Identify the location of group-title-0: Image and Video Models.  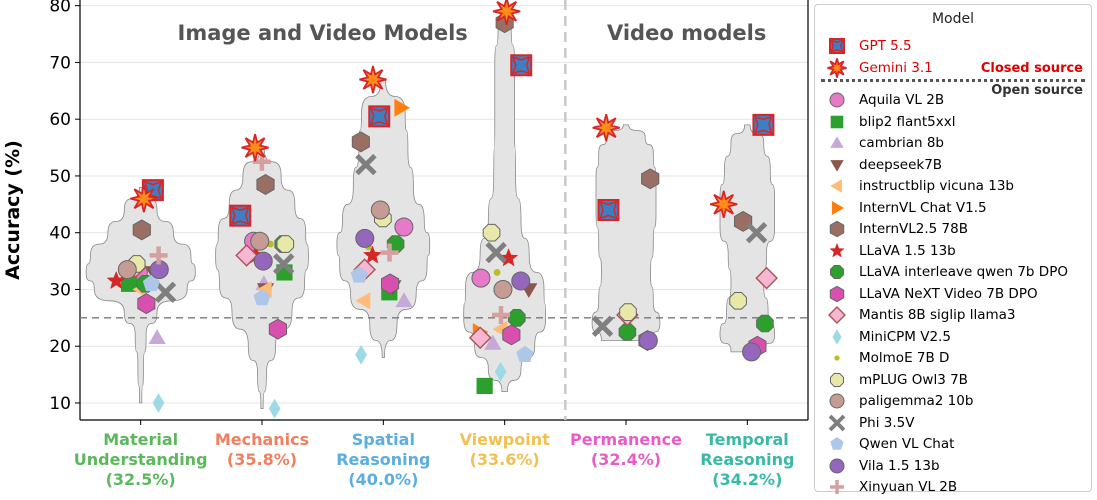
(323, 33).